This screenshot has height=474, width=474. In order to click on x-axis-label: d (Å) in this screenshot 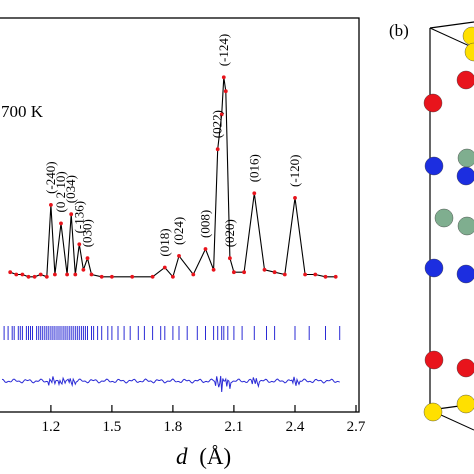, I will do `click(203, 456)`.